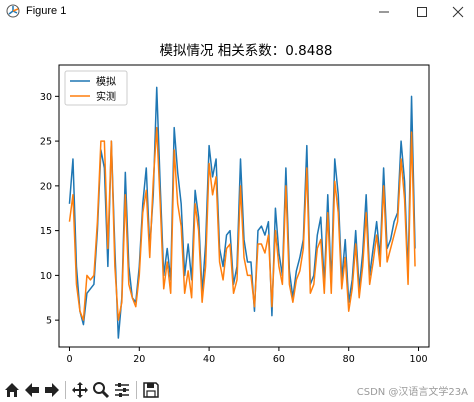  I want to click on forward-button, so click(52, 390).